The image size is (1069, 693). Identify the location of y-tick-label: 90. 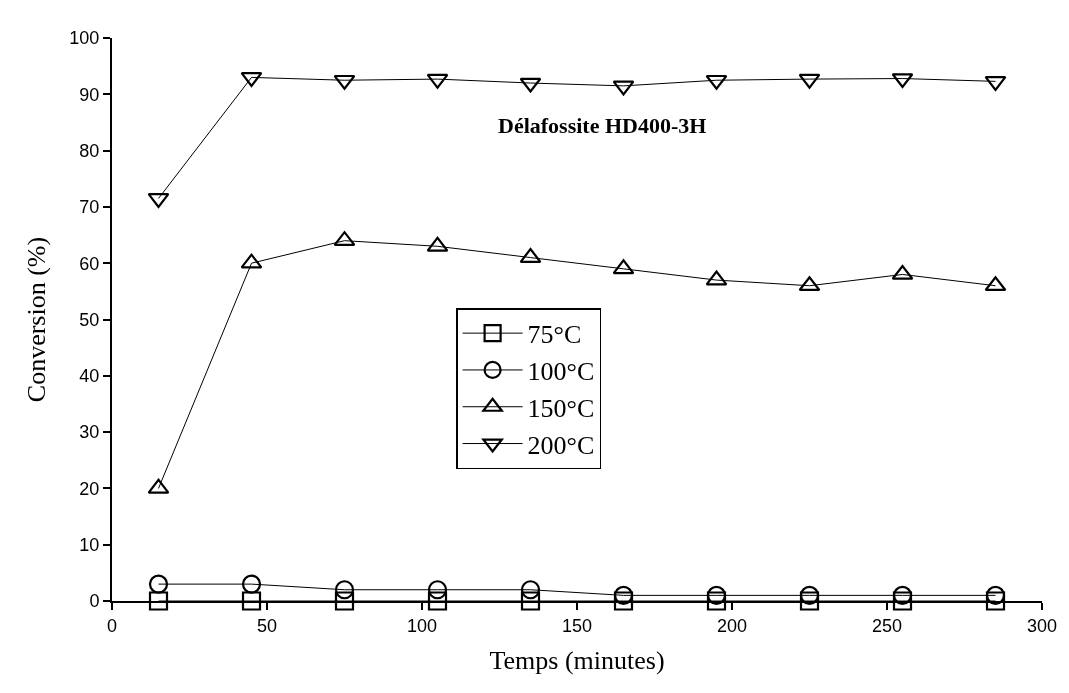
(89, 94).